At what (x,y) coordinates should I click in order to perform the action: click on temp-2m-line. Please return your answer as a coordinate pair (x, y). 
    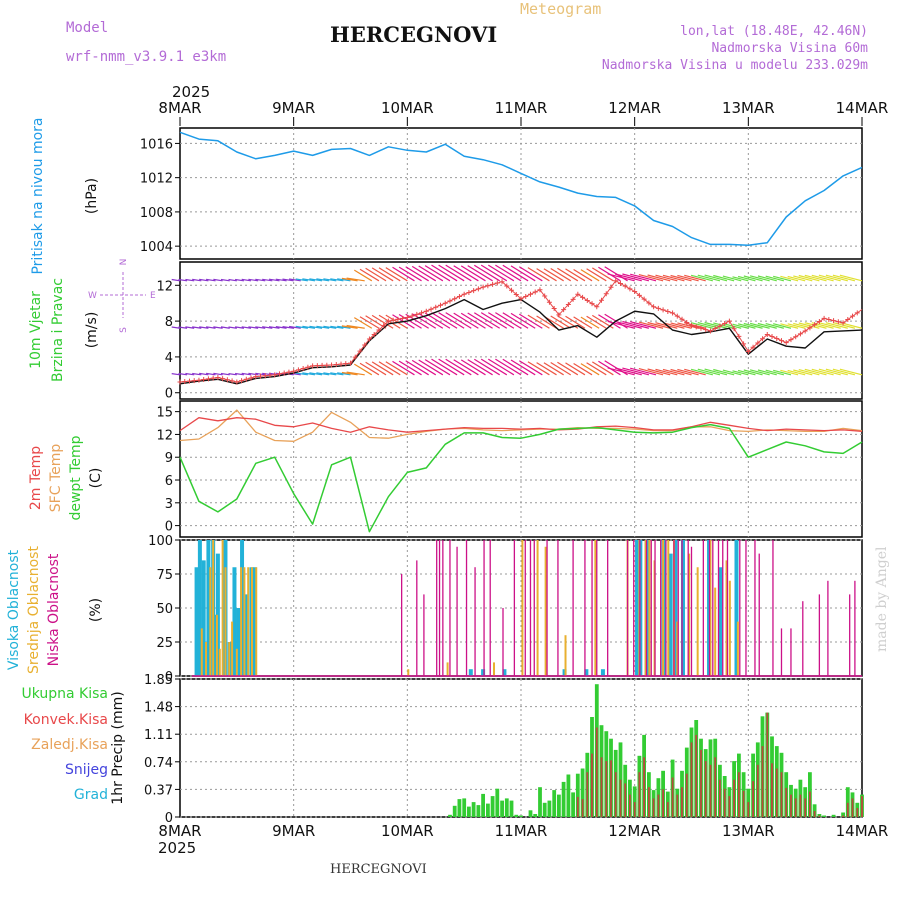
    Looking at the image, I should click on (521, 425).